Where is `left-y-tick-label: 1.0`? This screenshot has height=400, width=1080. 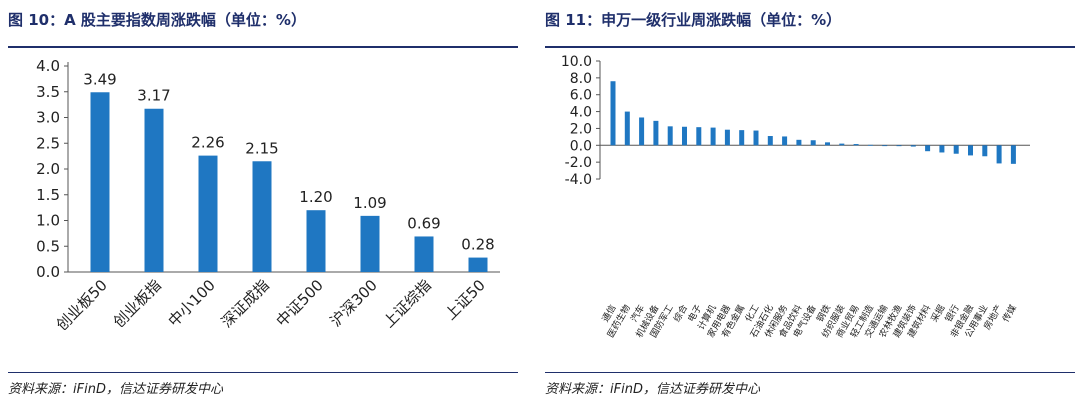 left-y-tick-label: 1.0 is located at coordinates (48, 221).